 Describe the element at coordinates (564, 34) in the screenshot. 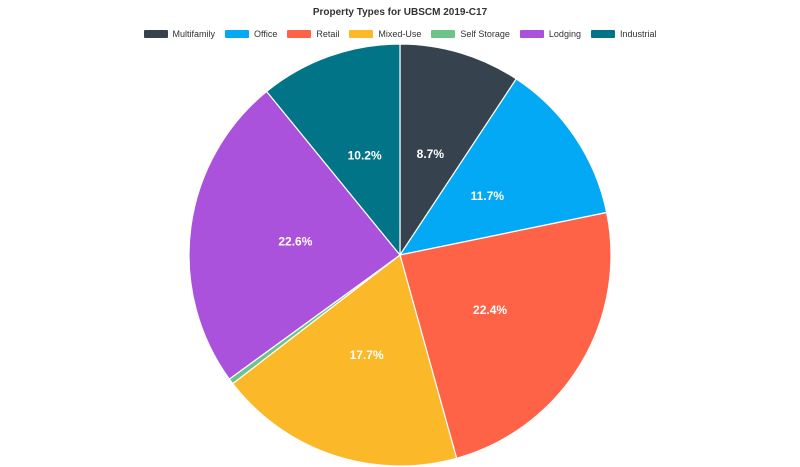

I see `legend-label: Lodging` at that location.